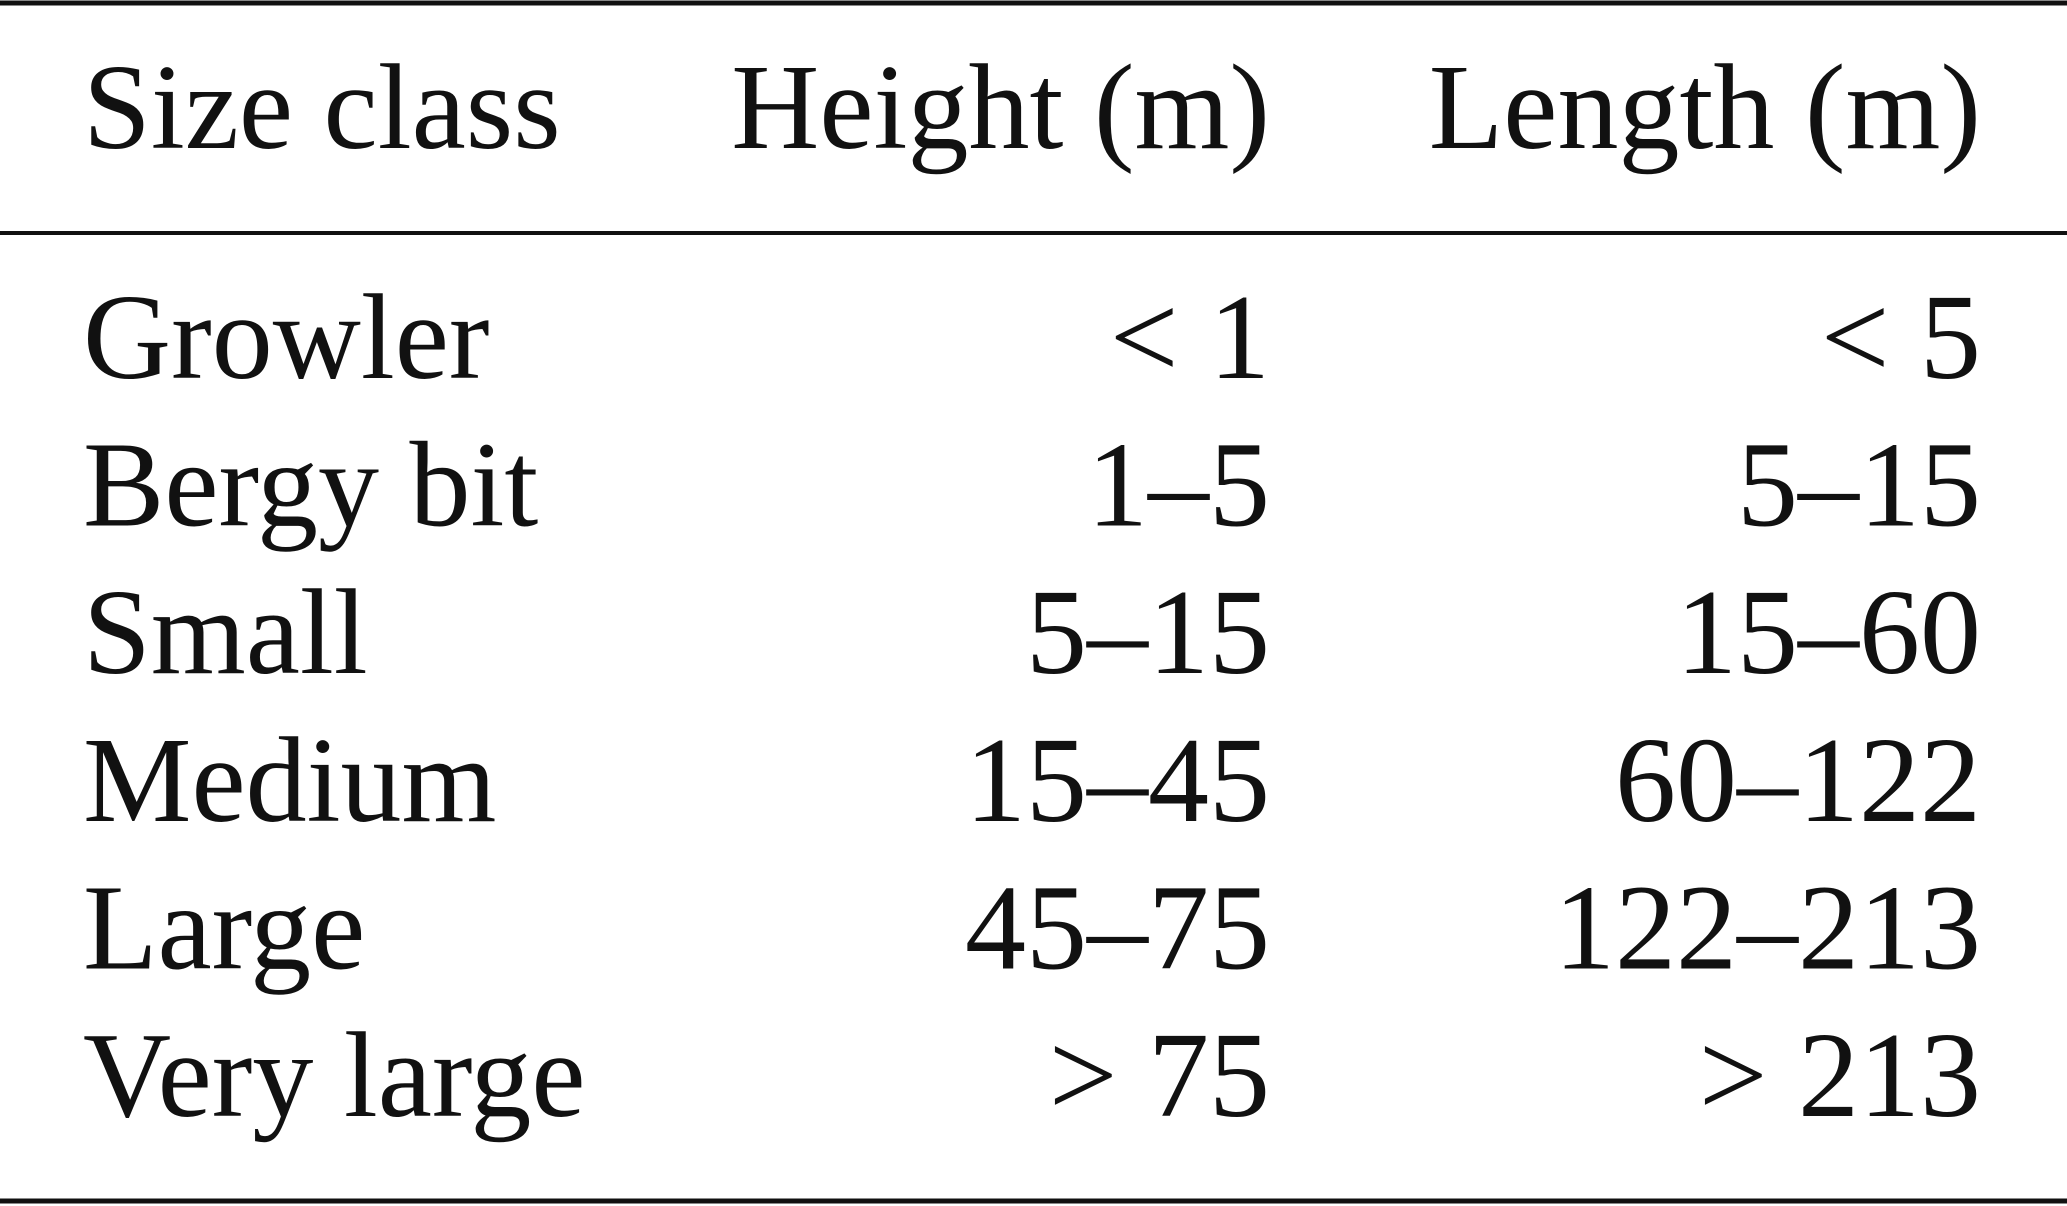 The width and height of the screenshot is (2067, 1206). I want to click on table-cell: > 213, so click(1840, 1075).